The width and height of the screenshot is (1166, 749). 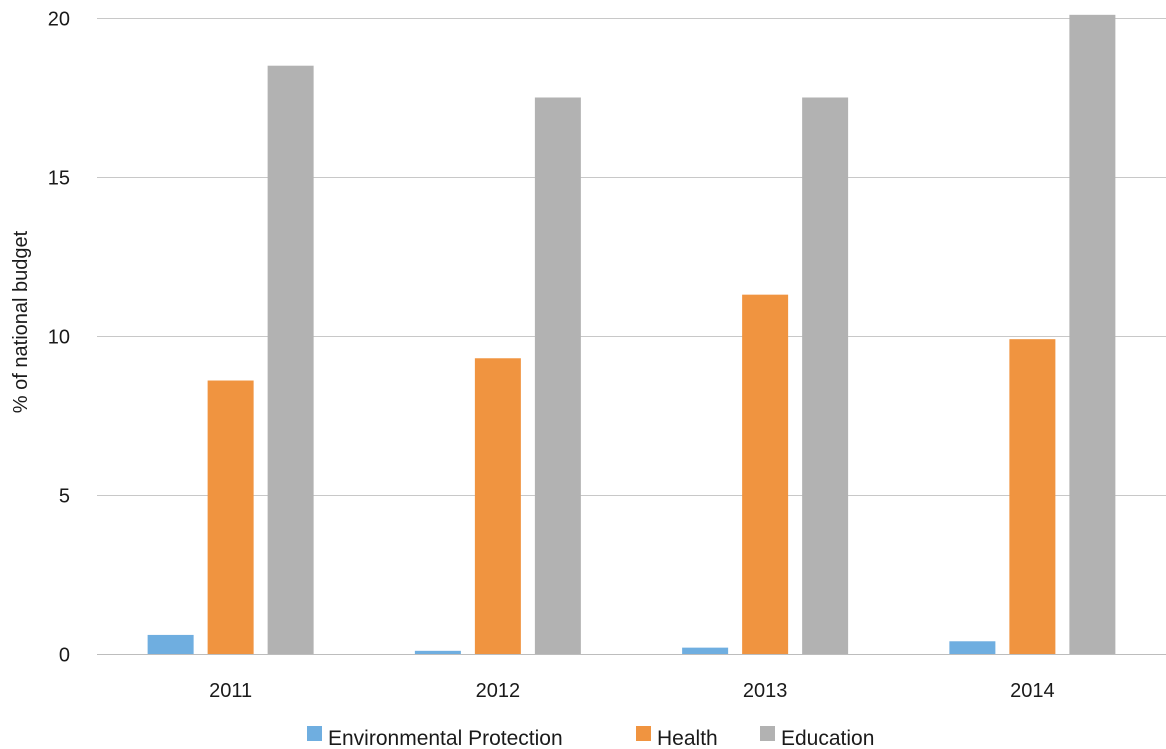 I want to click on y-tick-label: 10, so click(x=59, y=338).